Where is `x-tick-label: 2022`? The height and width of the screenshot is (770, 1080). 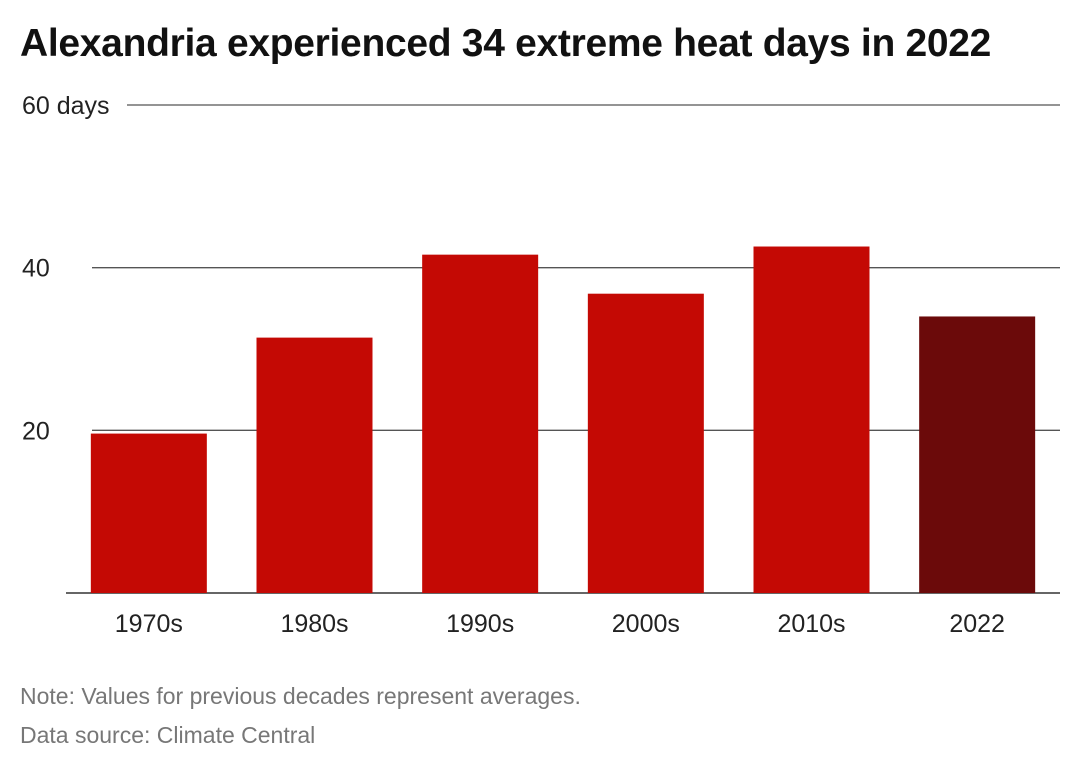 x-tick-label: 2022 is located at coordinates (977, 624).